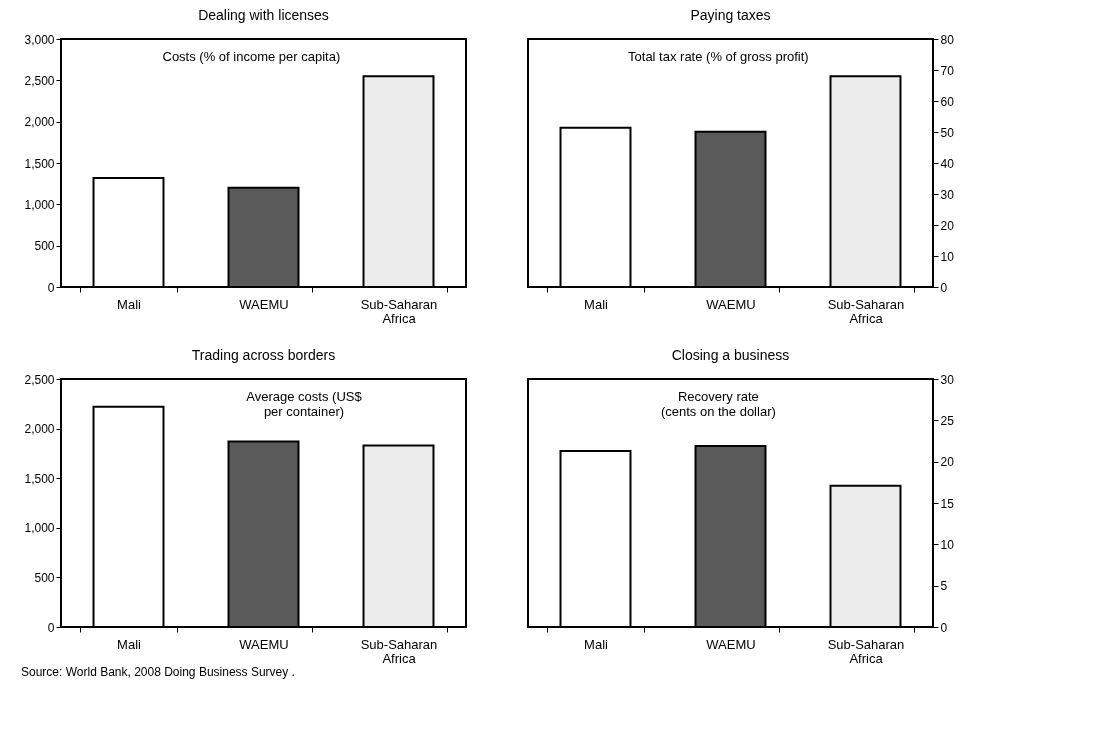  What do you see at coordinates (39, 39) in the screenshot?
I see `y-tick-label: 3,000` at bounding box center [39, 39].